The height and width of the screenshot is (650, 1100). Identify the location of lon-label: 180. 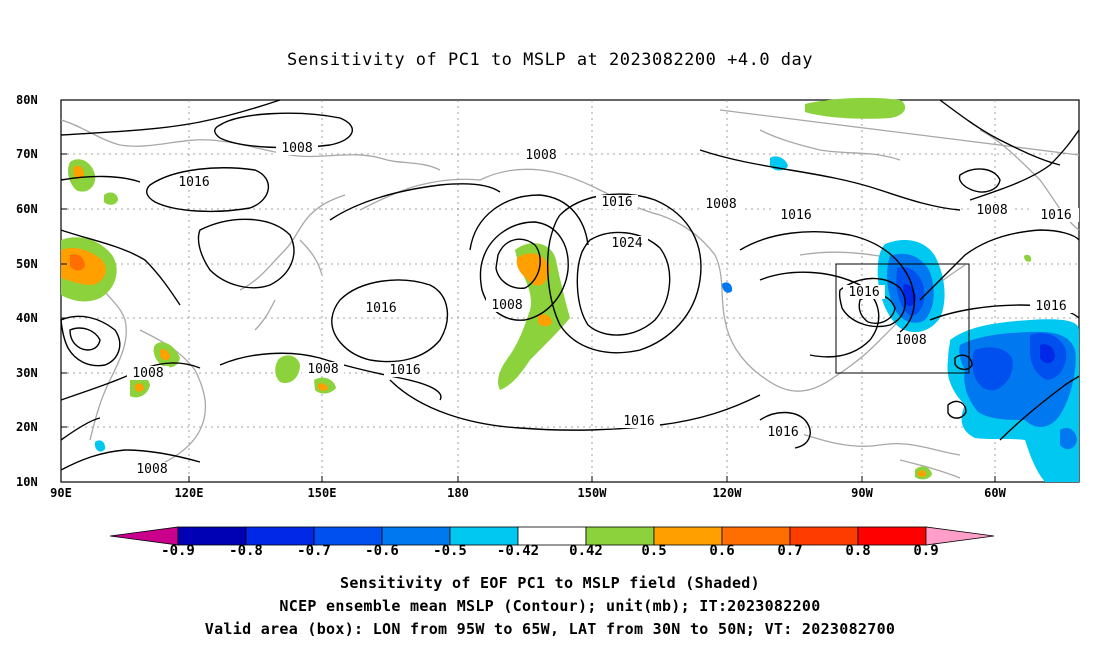
(458, 493).